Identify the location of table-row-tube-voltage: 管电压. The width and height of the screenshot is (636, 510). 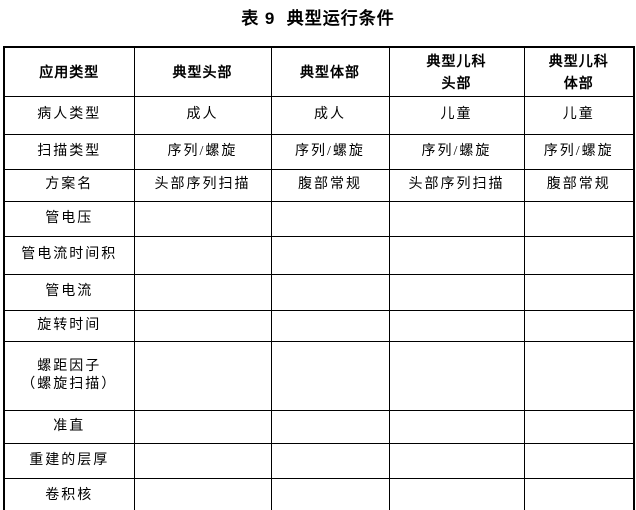
(319, 218).